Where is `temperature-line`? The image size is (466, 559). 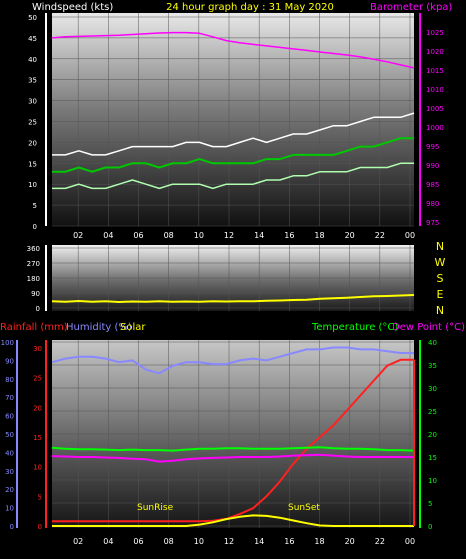 temperature-line is located at coordinates (233, 449).